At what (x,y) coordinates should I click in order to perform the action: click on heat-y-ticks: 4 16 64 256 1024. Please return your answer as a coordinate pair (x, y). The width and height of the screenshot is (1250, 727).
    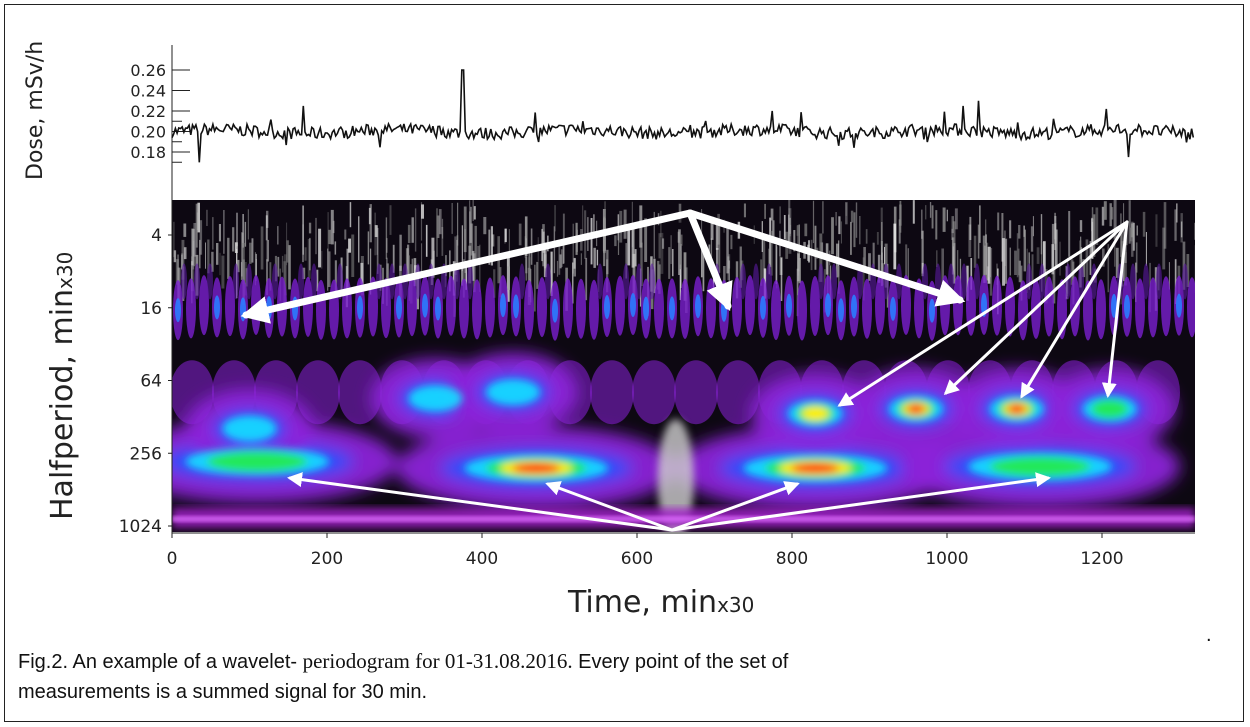
    Looking at the image, I should click on (145, 381).